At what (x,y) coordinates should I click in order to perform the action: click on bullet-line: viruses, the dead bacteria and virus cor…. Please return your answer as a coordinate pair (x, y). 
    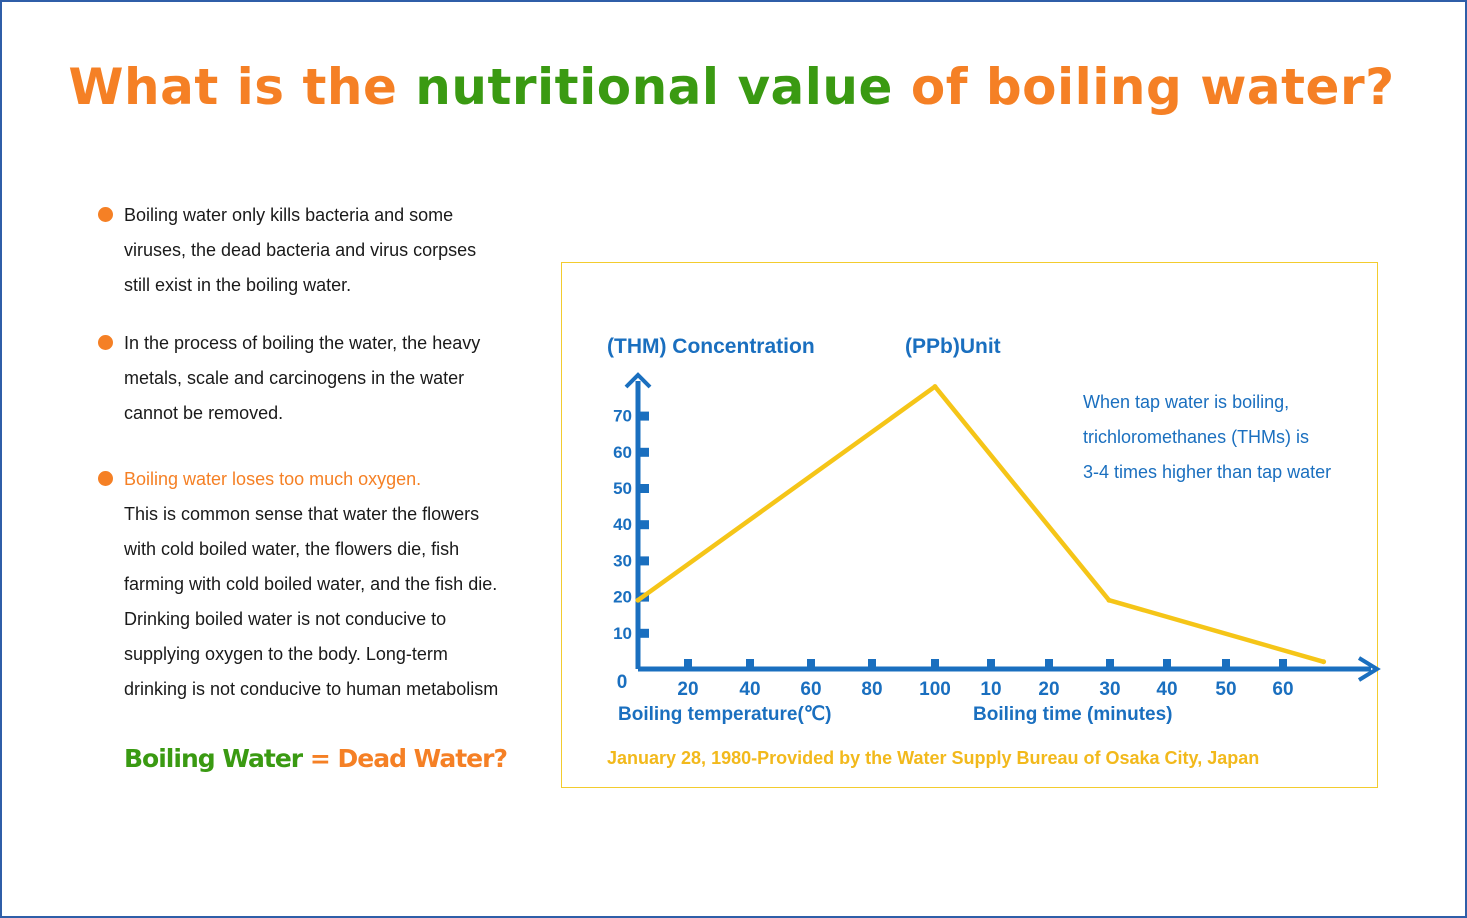
    Looking at the image, I should click on (300, 250).